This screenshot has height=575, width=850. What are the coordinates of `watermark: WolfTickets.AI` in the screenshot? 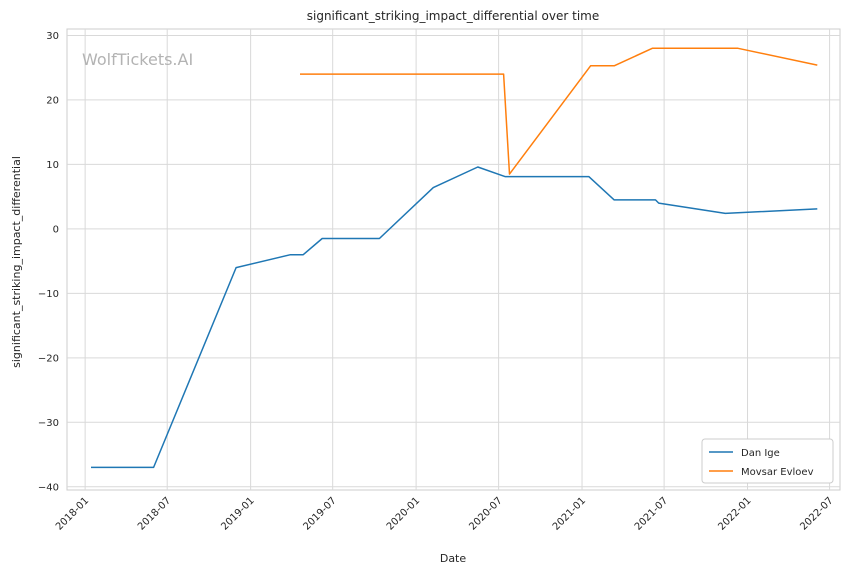 It's located at (137, 59).